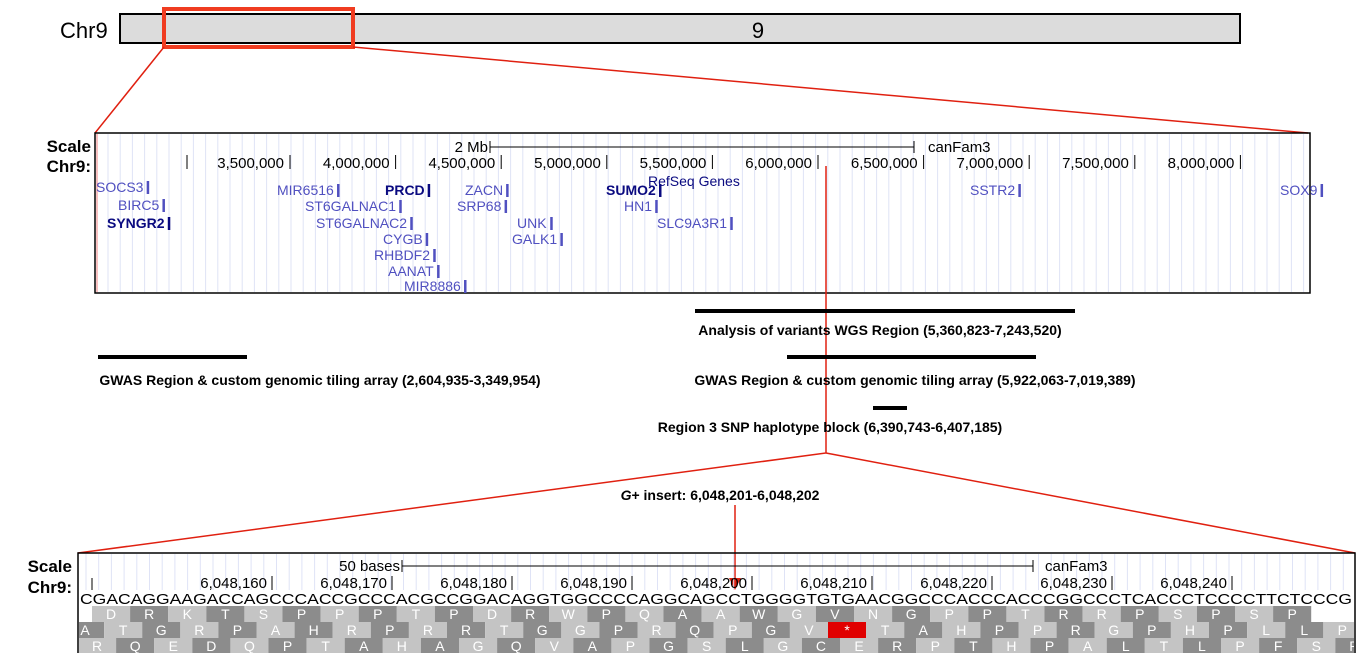 This screenshot has height=653, width=1362. Describe the element at coordinates (350, 206) in the screenshot. I see `gene: ST6GALNAC1` at that location.